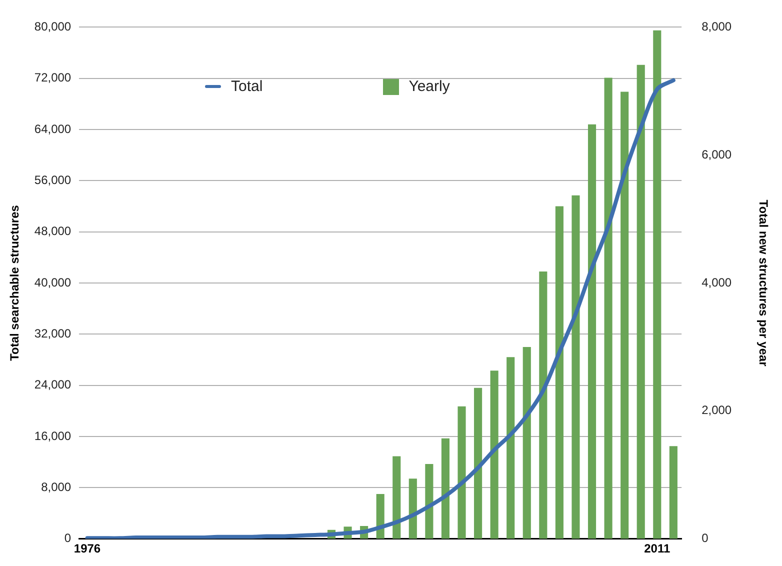  Describe the element at coordinates (717, 154) in the screenshot. I see `y2-tick-label: 6,000` at that location.